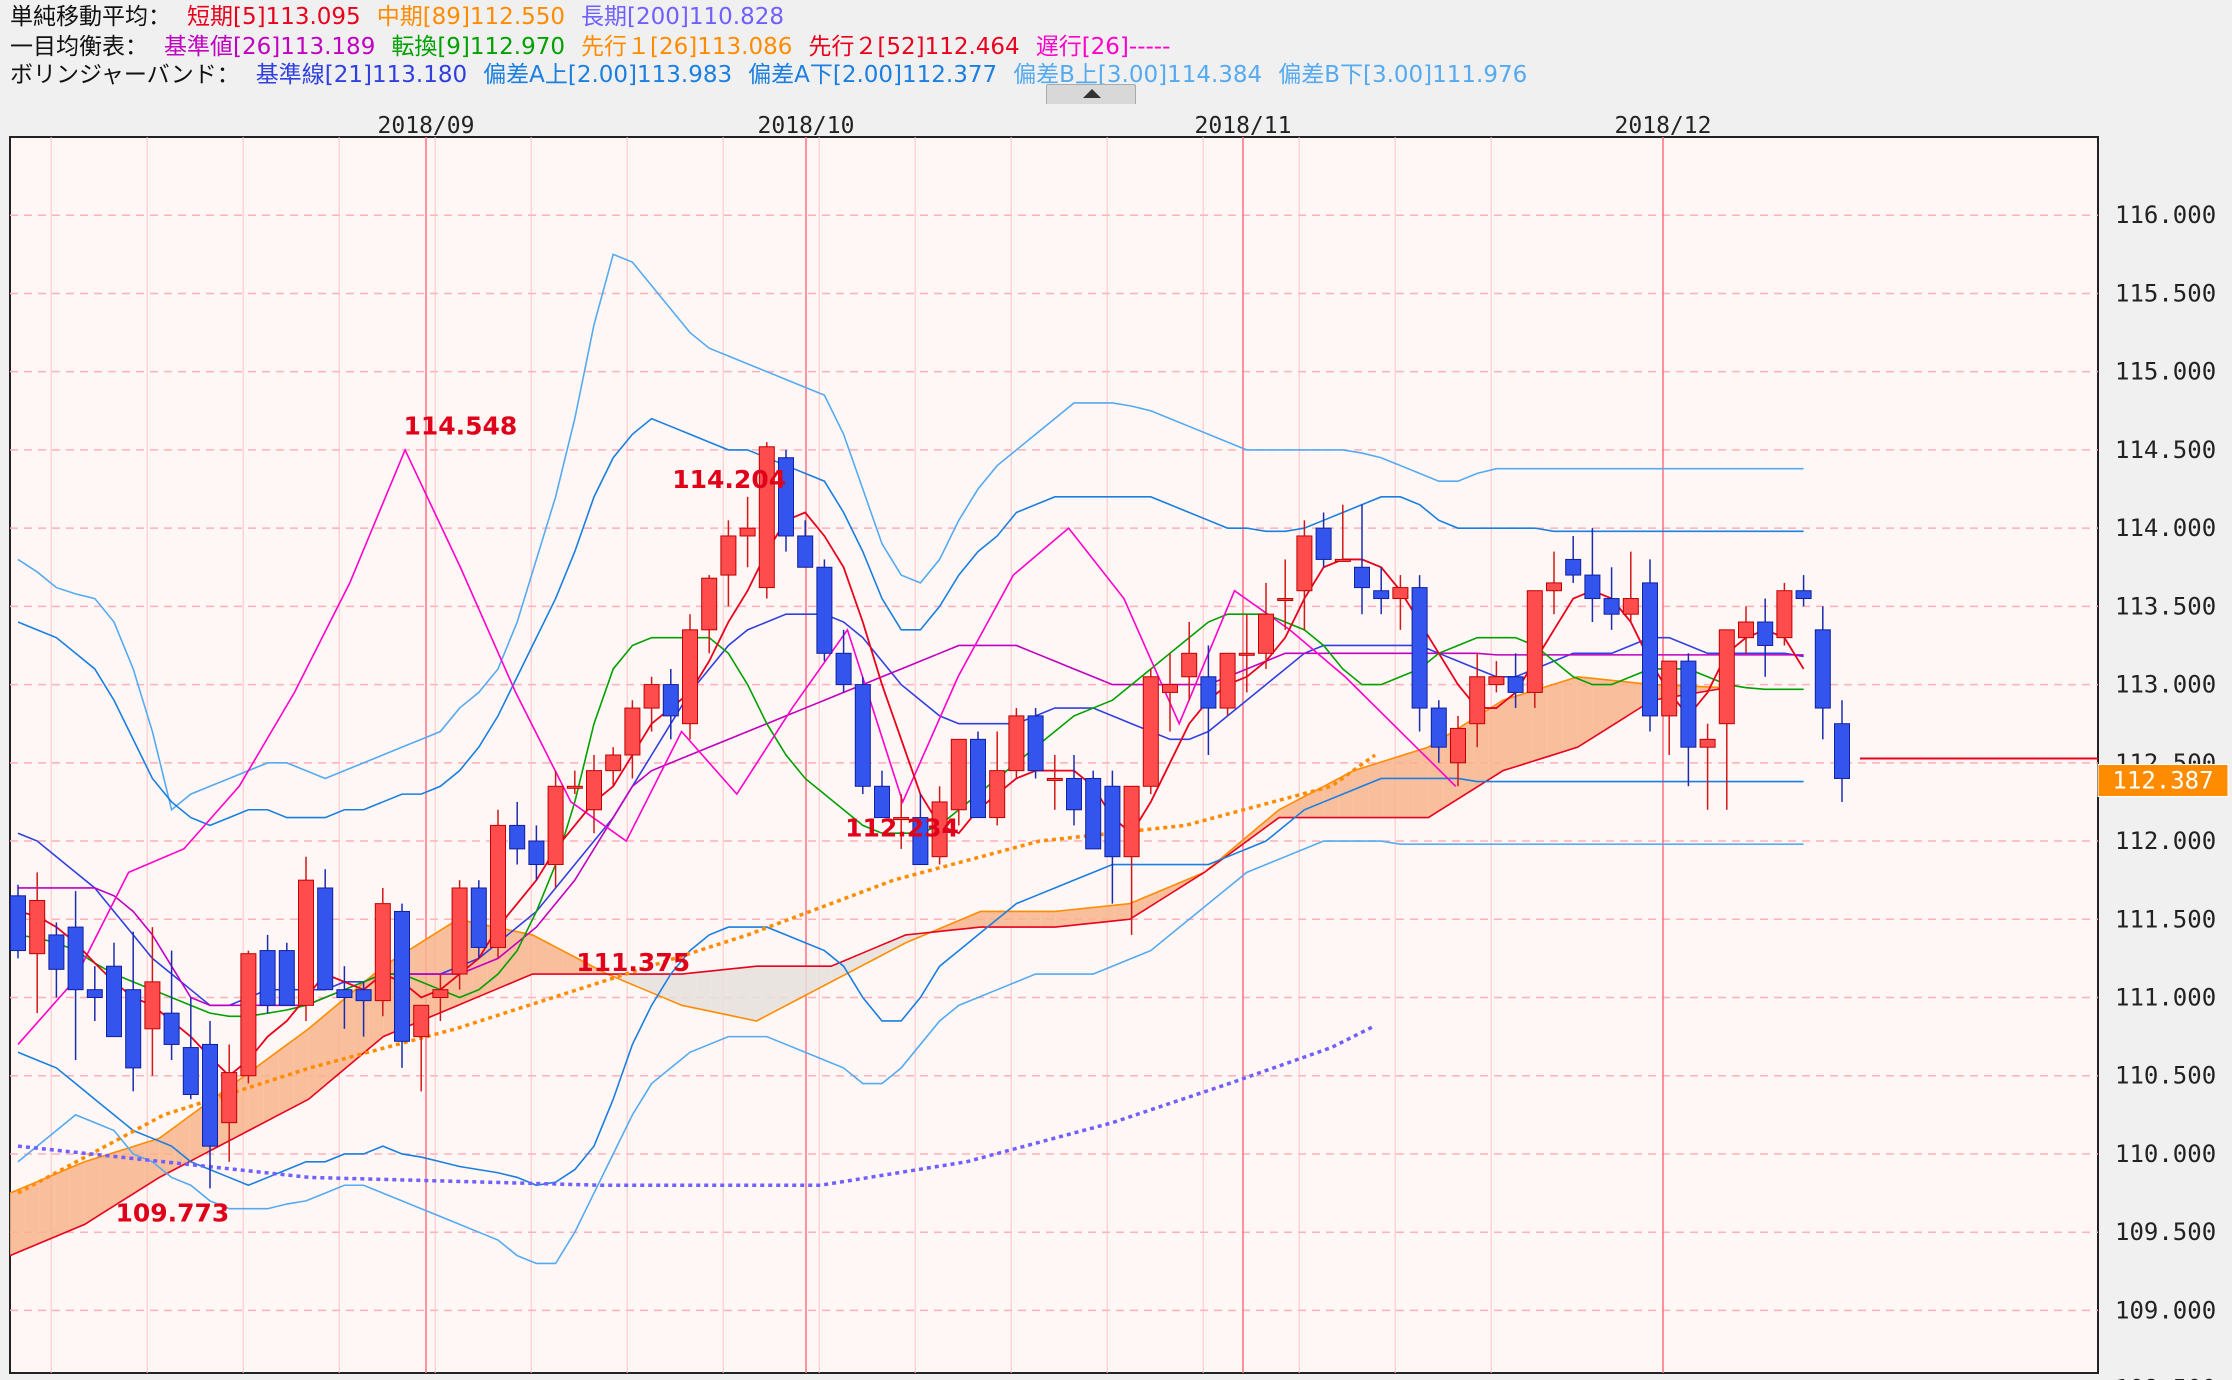 The width and height of the screenshot is (2232, 1380). What do you see at coordinates (90, 17) in the screenshot?
I see `sma-title: 単純移動平均：` at bounding box center [90, 17].